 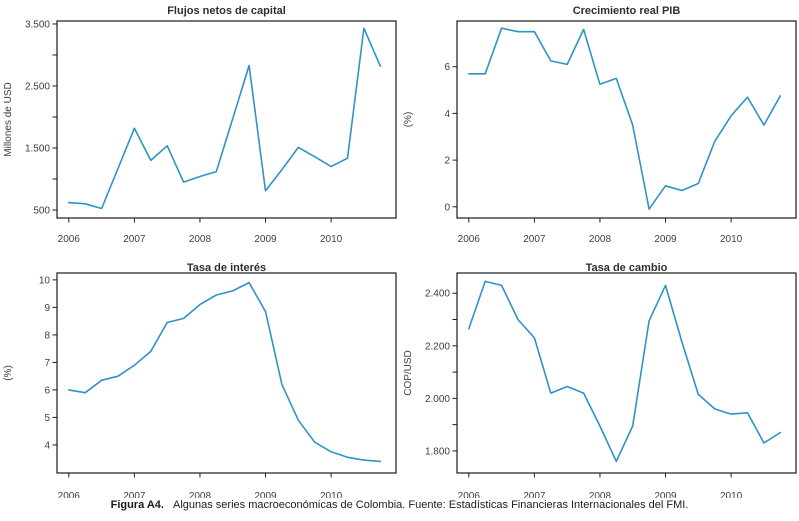 What do you see at coordinates (37, 24) in the screenshot?
I see `y-tick-label: 3.500` at bounding box center [37, 24].